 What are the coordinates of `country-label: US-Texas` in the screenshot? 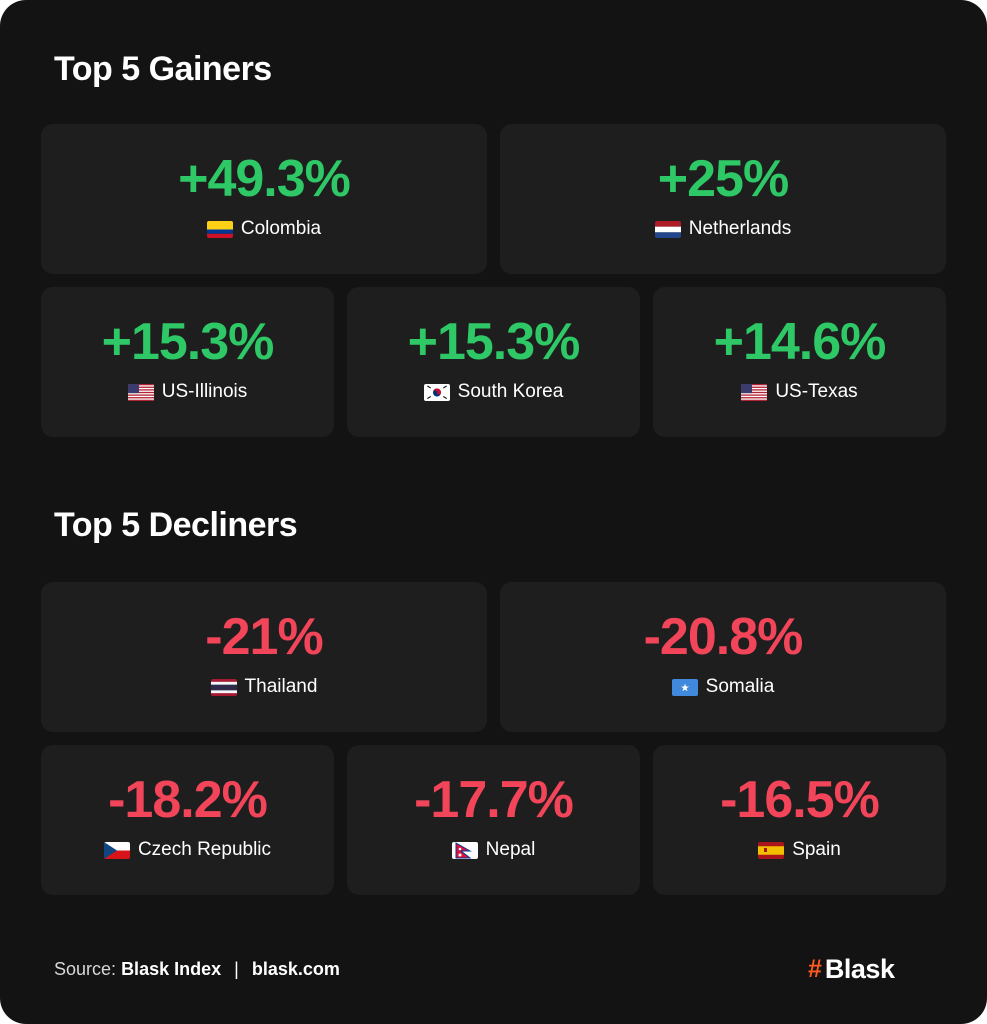 It's located at (816, 391).